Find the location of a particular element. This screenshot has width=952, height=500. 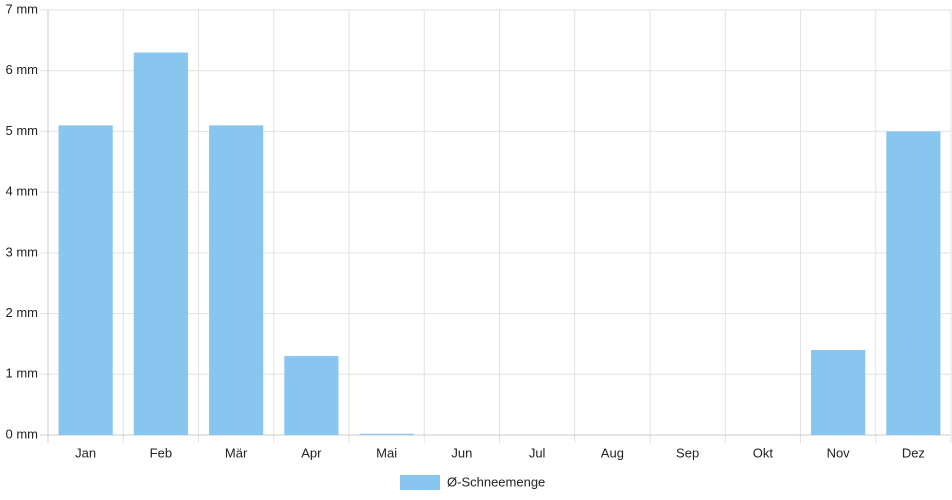

x-tick-label: Aug is located at coordinates (612, 452).